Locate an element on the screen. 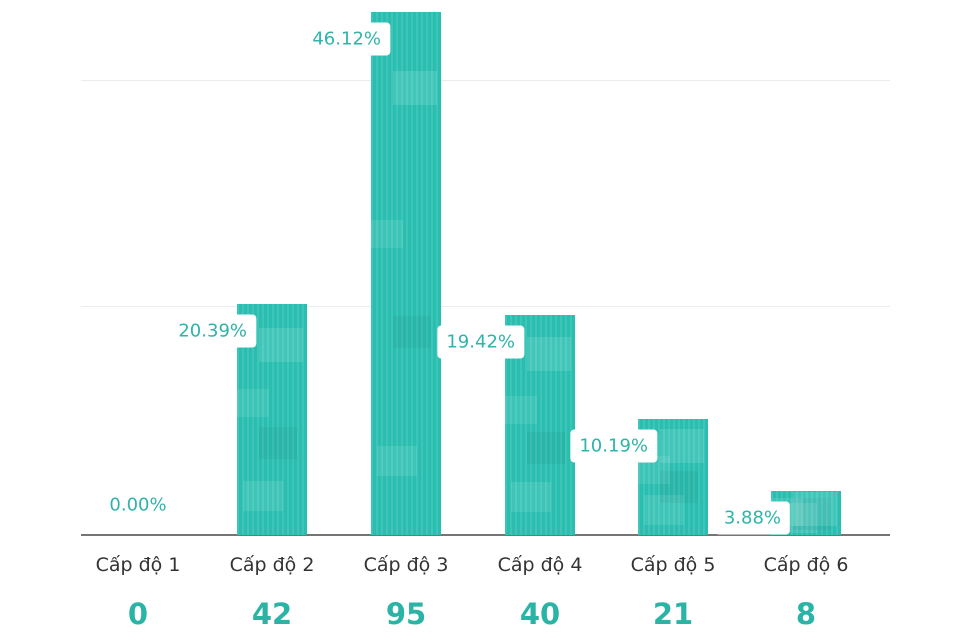 The image size is (960, 641). category-label: Cấp độ 3 is located at coordinates (406, 565).